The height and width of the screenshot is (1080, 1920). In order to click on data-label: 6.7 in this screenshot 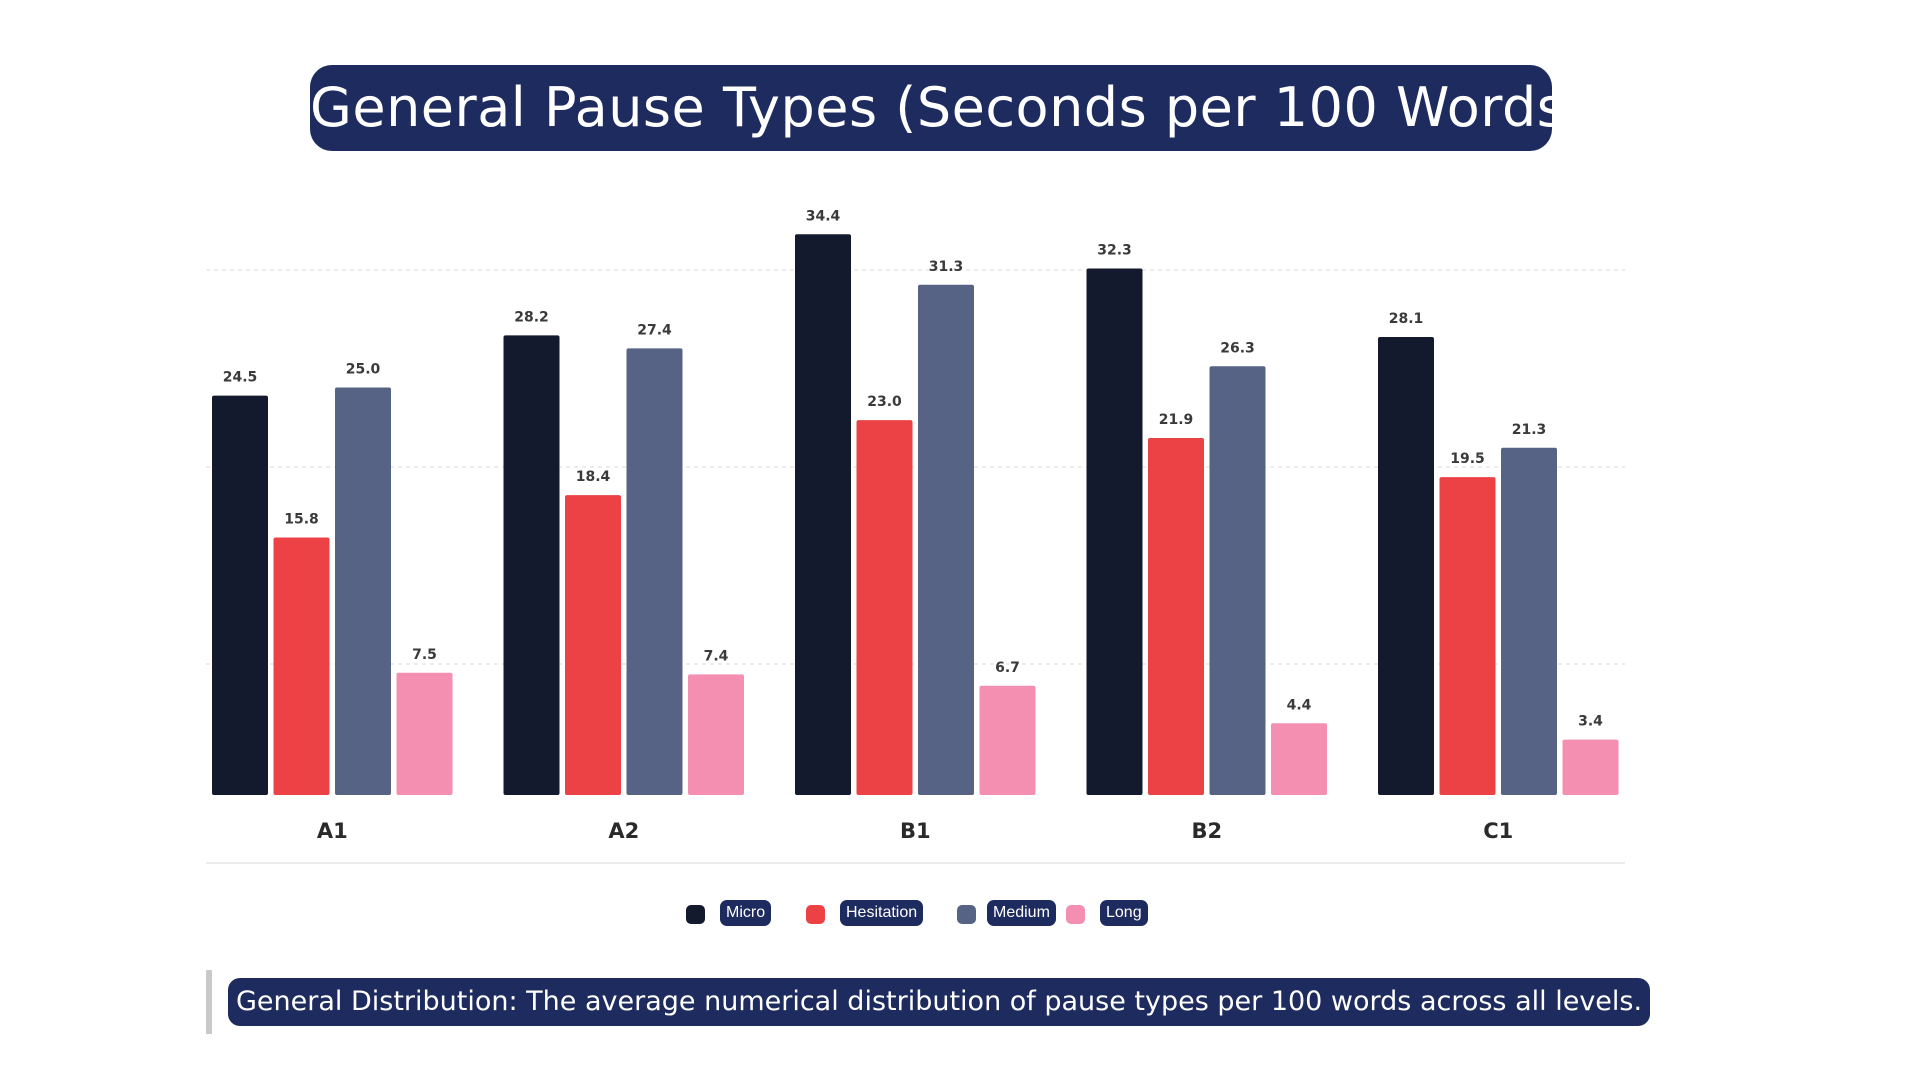, I will do `click(1007, 668)`.